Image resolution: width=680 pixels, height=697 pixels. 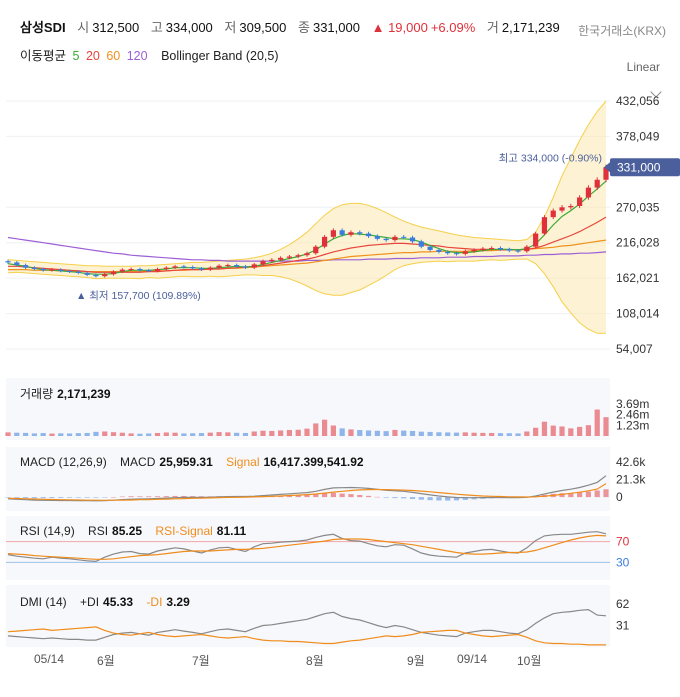 I want to click on bollinger-label: Bollinger Band (20,5), so click(x=220, y=56).